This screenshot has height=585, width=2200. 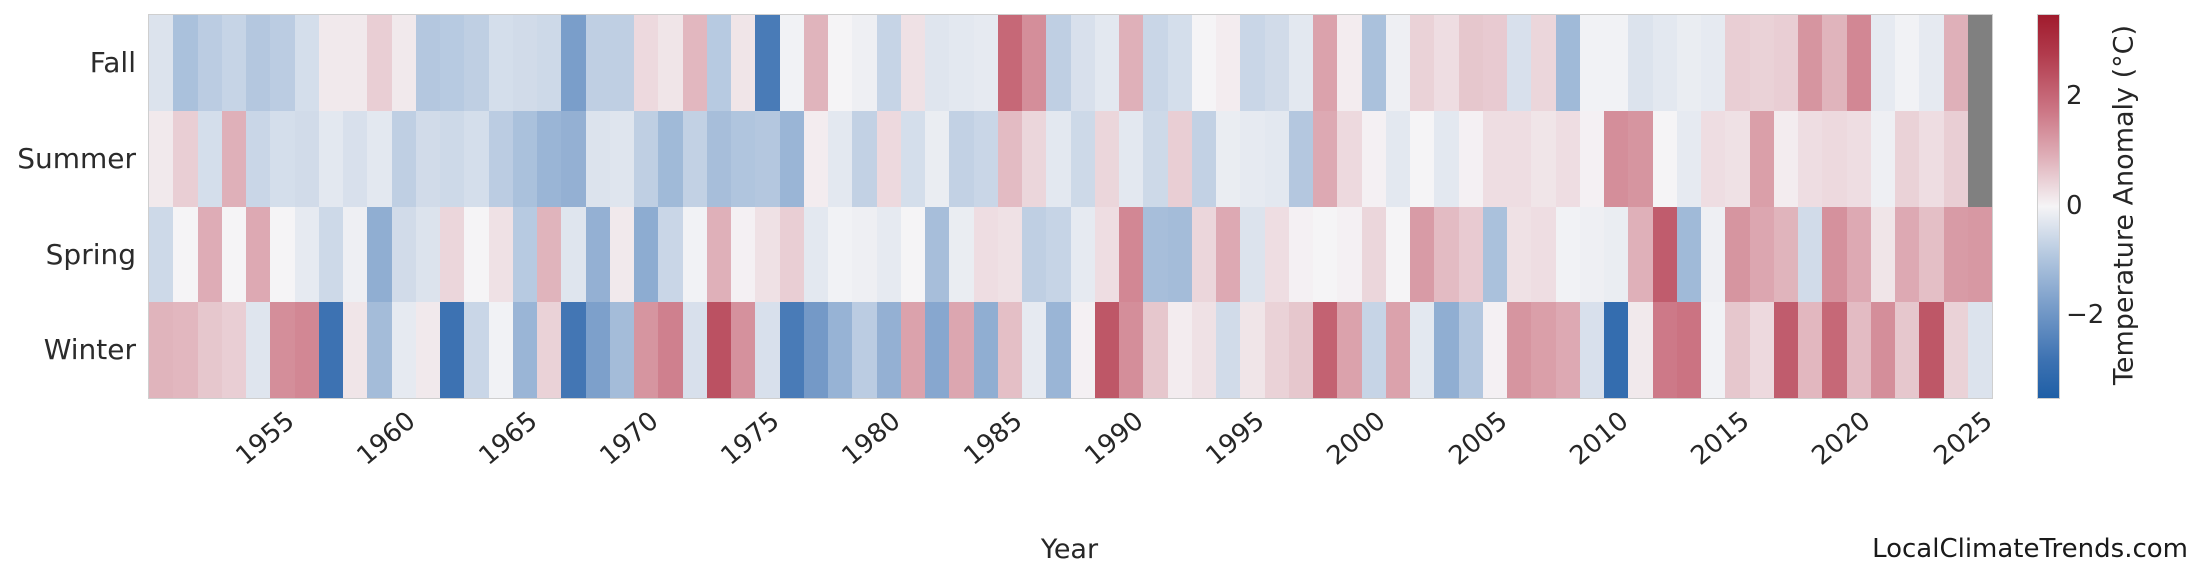 What do you see at coordinates (1720, 439) in the screenshot?
I see `x-tick-label: 2015` at bounding box center [1720, 439].